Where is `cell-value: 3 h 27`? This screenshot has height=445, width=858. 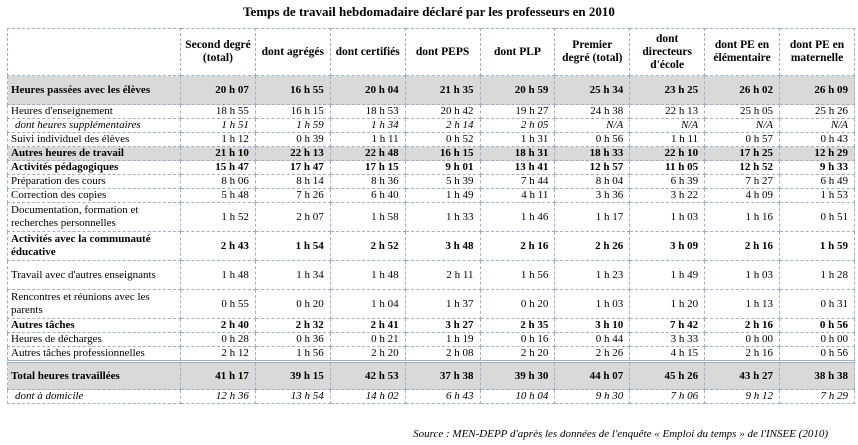
cell-value: 3 h 27 is located at coordinates (442, 325).